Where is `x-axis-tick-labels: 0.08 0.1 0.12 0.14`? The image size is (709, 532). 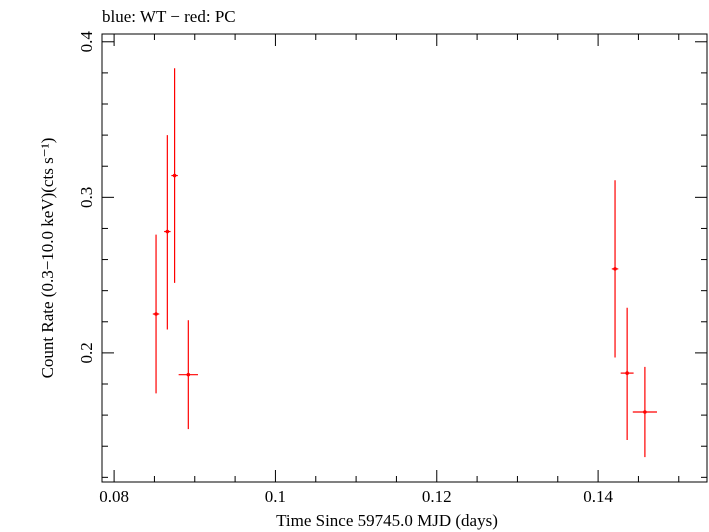 x-axis-tick-labels: 0.08 0.1 0.12 0.14 is located at coordinates (356, 496).